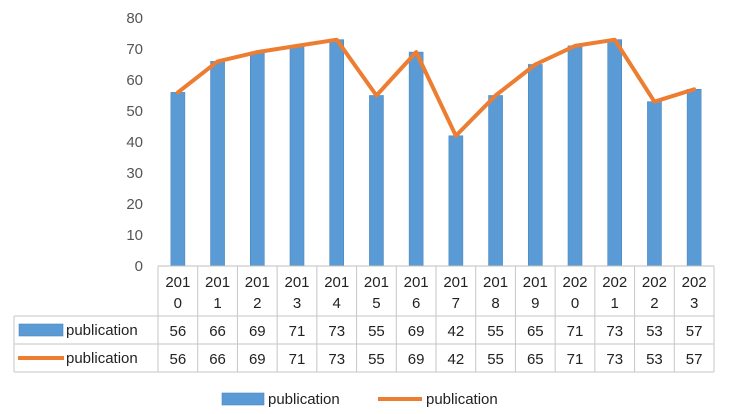  What do you see at coordinates (337, 153) in the screenshot?
I see `bar-2014` at bounding box center [337, 153].